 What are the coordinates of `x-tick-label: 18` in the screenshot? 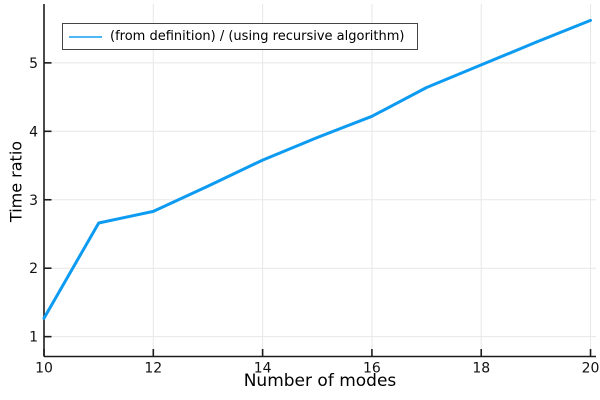 It's located at (481, 369).